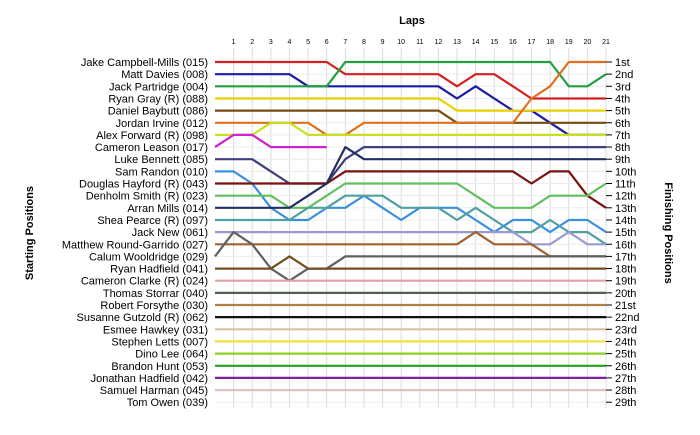 The height and width of the screenshot is (435, 700). What do you see at coordinates (625, 342) in the screenshot?
I see `finishing-position-label: 24th` at bounding box center [625, 342].